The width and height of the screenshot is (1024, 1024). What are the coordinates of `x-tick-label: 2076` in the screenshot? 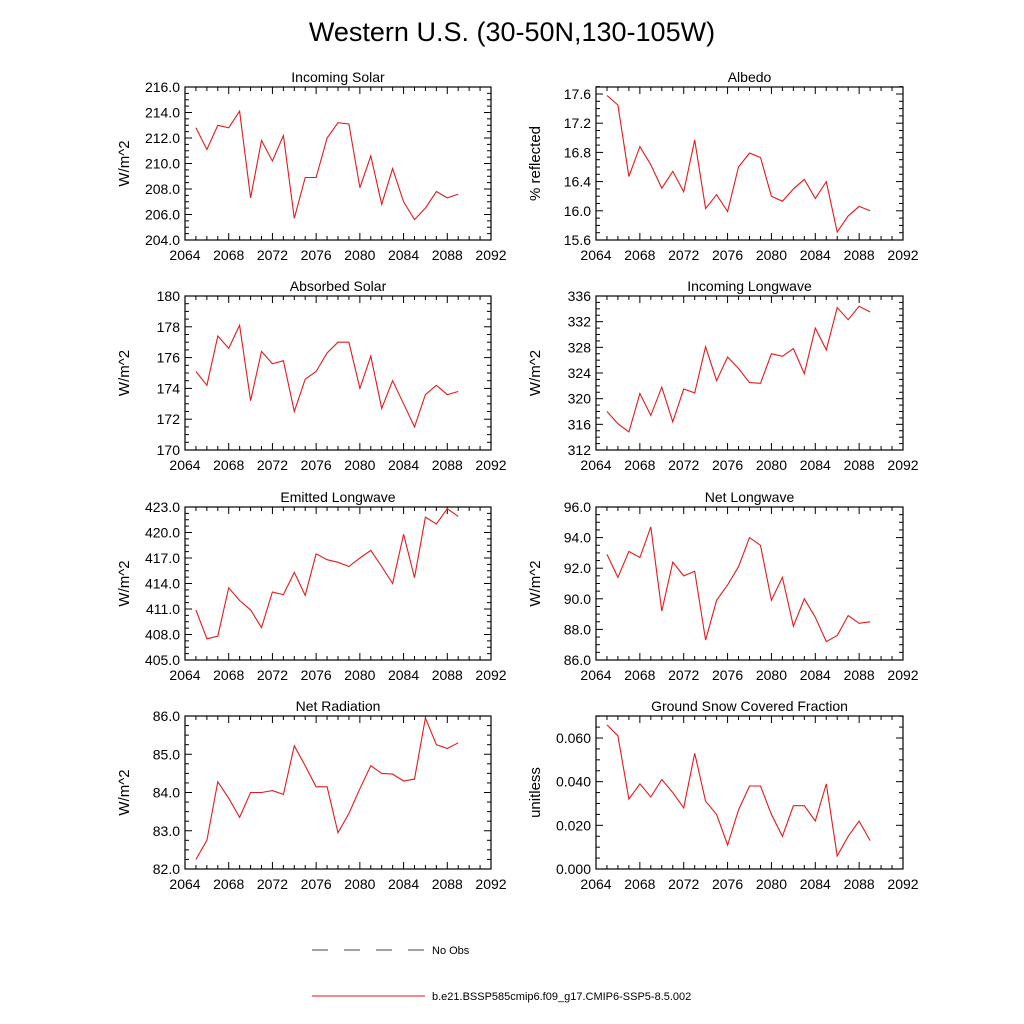 It's located at (727, 255).